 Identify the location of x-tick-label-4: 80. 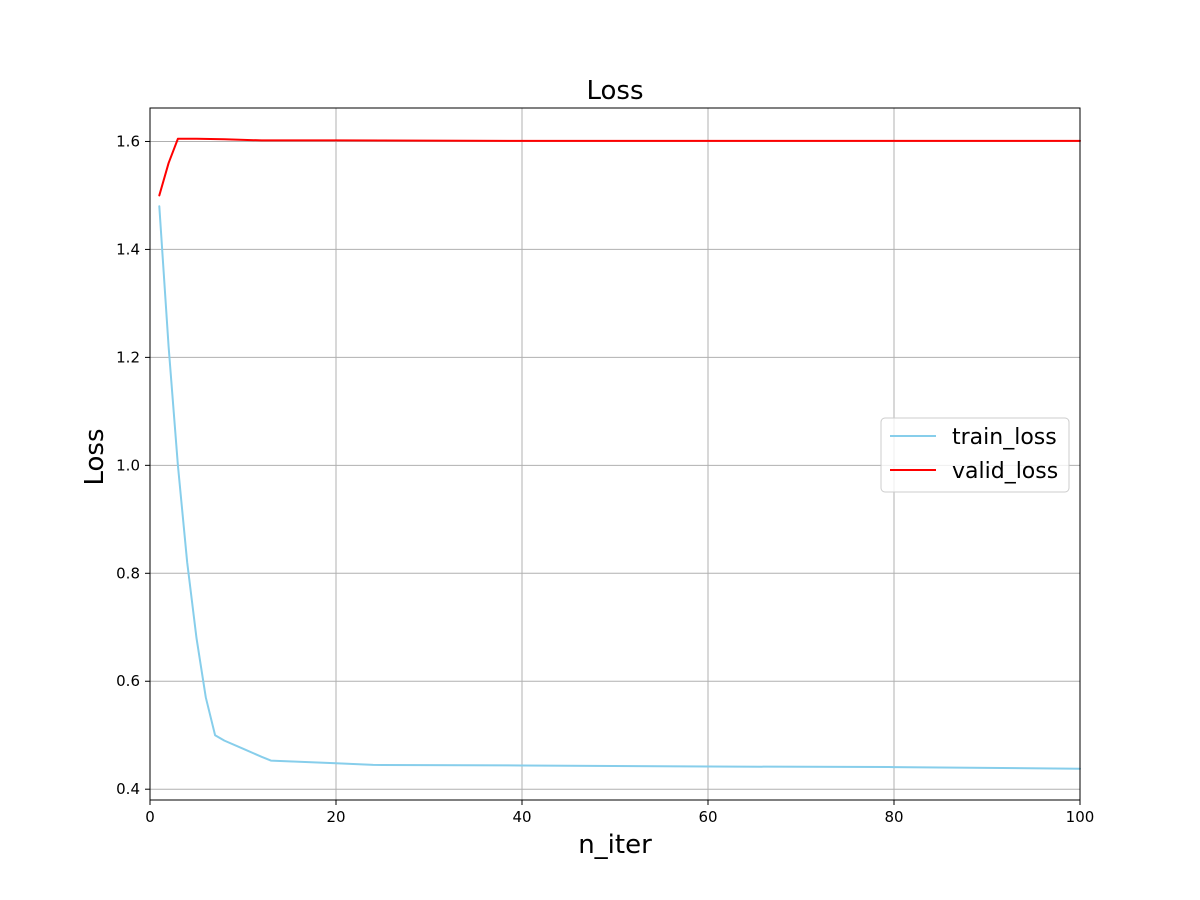
(893, 817).